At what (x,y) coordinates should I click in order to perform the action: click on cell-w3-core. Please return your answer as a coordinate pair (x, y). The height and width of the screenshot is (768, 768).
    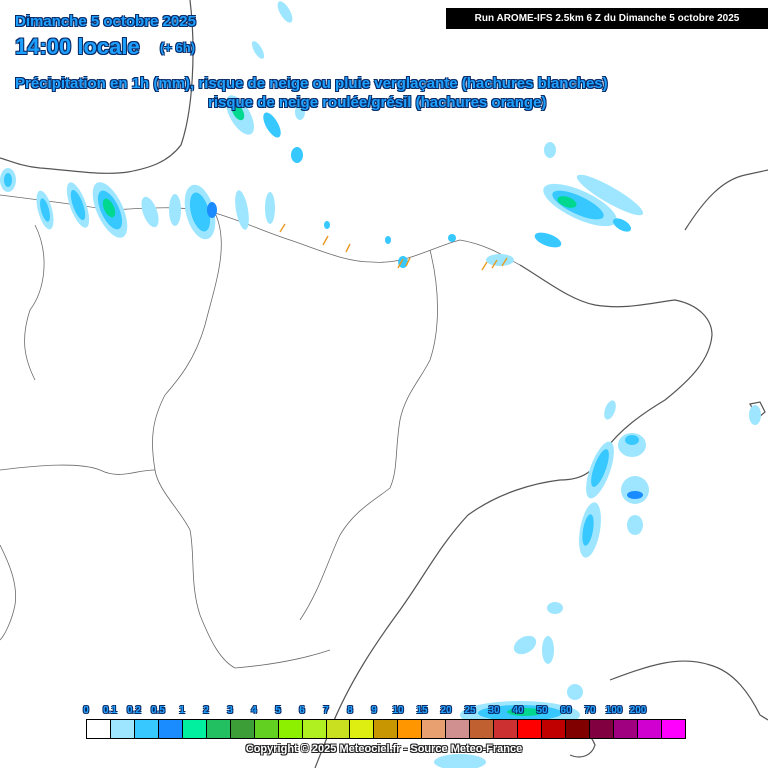
    Looking at the image, I should click on (109, 208).